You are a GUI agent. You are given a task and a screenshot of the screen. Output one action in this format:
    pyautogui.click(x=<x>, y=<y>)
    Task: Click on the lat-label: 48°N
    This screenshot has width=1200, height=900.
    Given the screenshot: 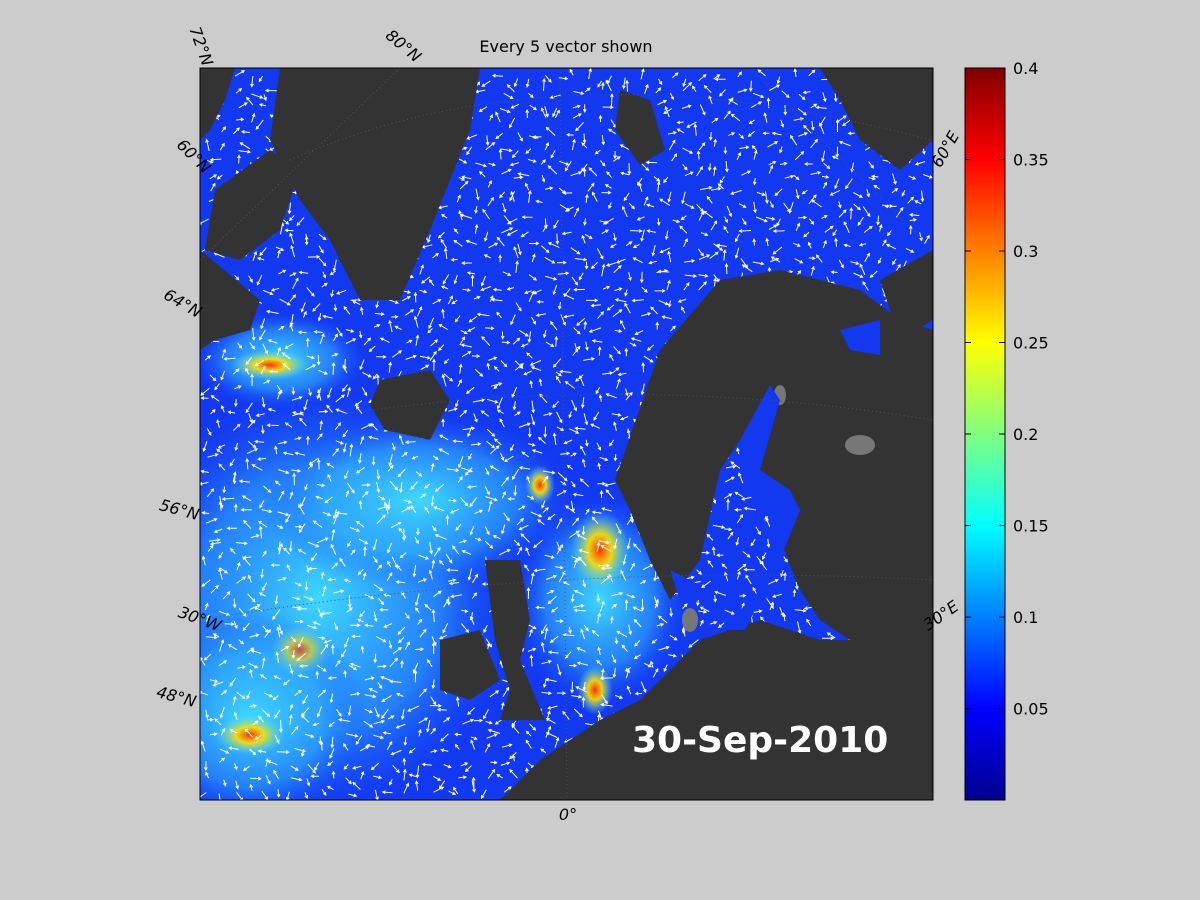 What is the action you would take?
    pyautogui.click(x=176, y=696)
    